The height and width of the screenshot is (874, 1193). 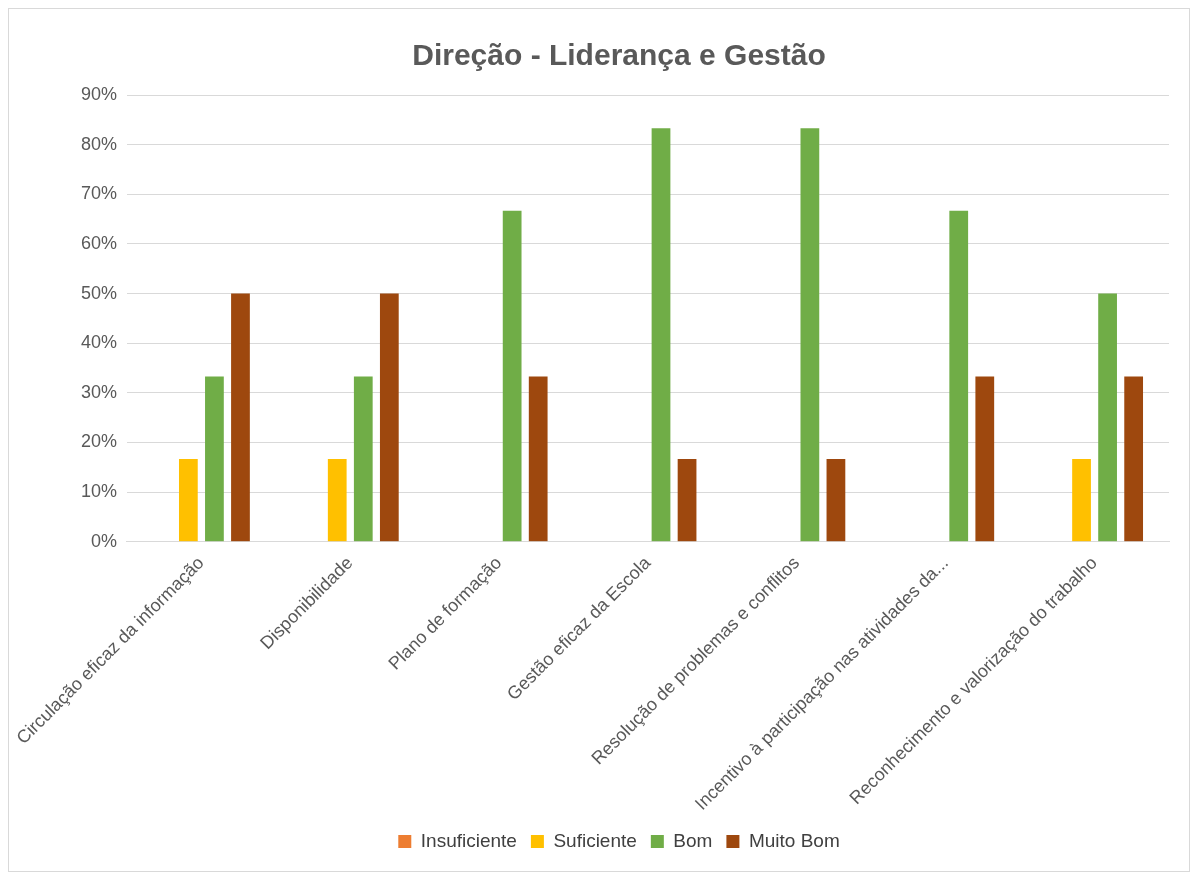 What do you see at coordinates (693, 840) in the screenshot?
I see `legend-label: Bom` at bounding box center [693, 840].